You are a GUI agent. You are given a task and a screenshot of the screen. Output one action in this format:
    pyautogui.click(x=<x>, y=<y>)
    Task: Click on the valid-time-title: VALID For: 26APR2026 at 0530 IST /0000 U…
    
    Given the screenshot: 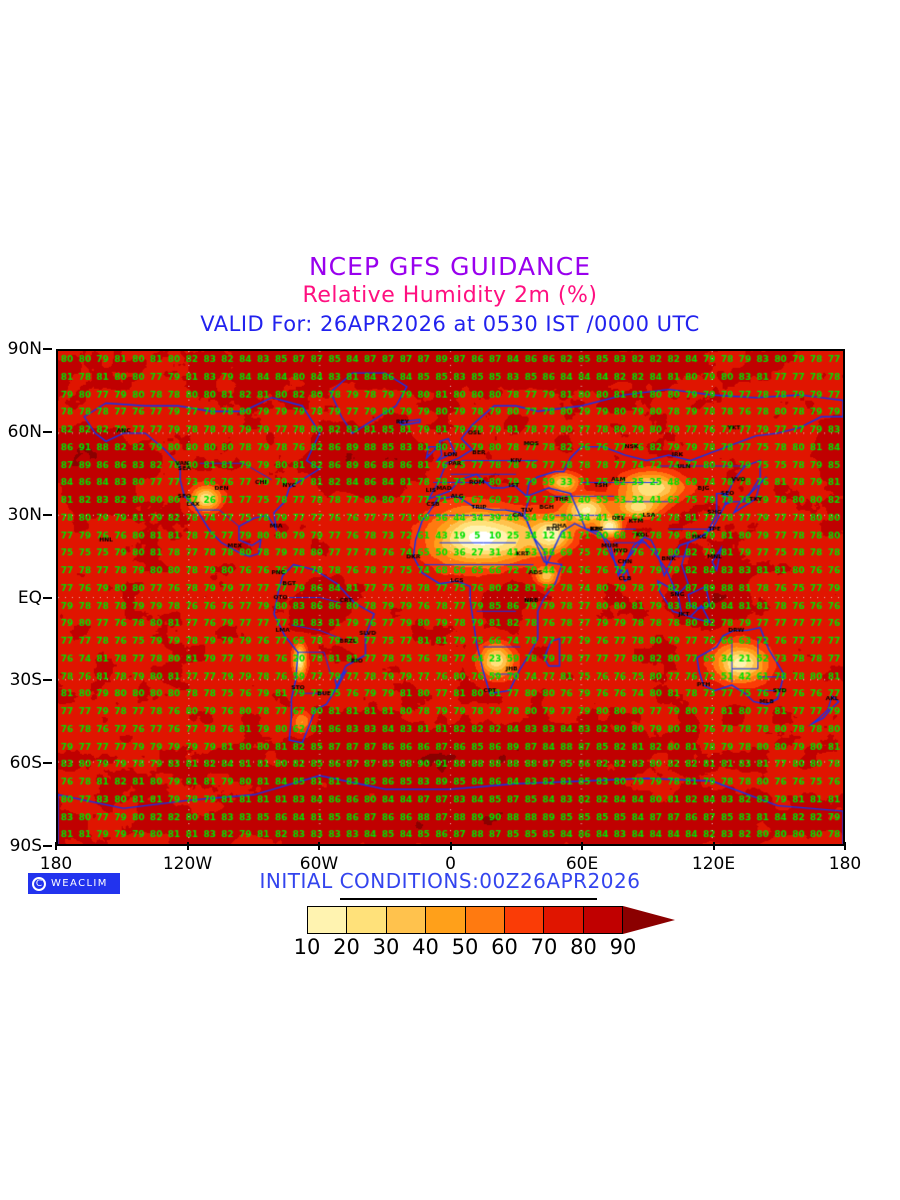 What is the action you would take?
    pyautogui.click(x=450, y=324)
    